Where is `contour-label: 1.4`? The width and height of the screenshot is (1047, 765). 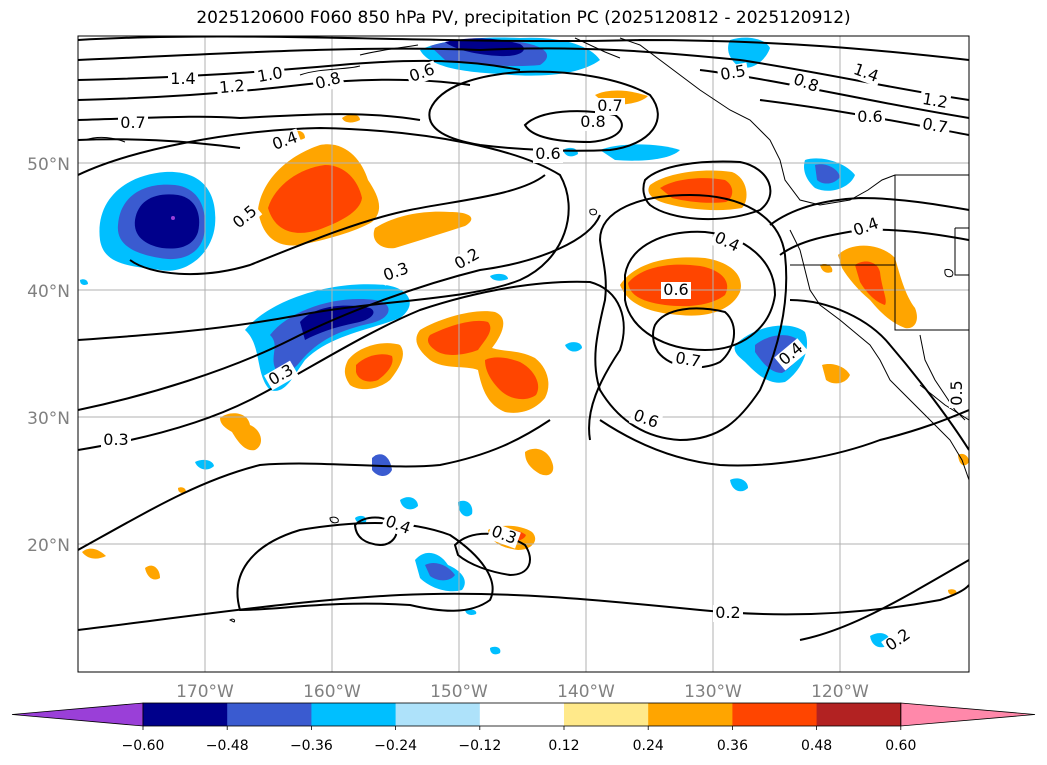 contour-label: 1.4 is located at coordinates (182, 78).